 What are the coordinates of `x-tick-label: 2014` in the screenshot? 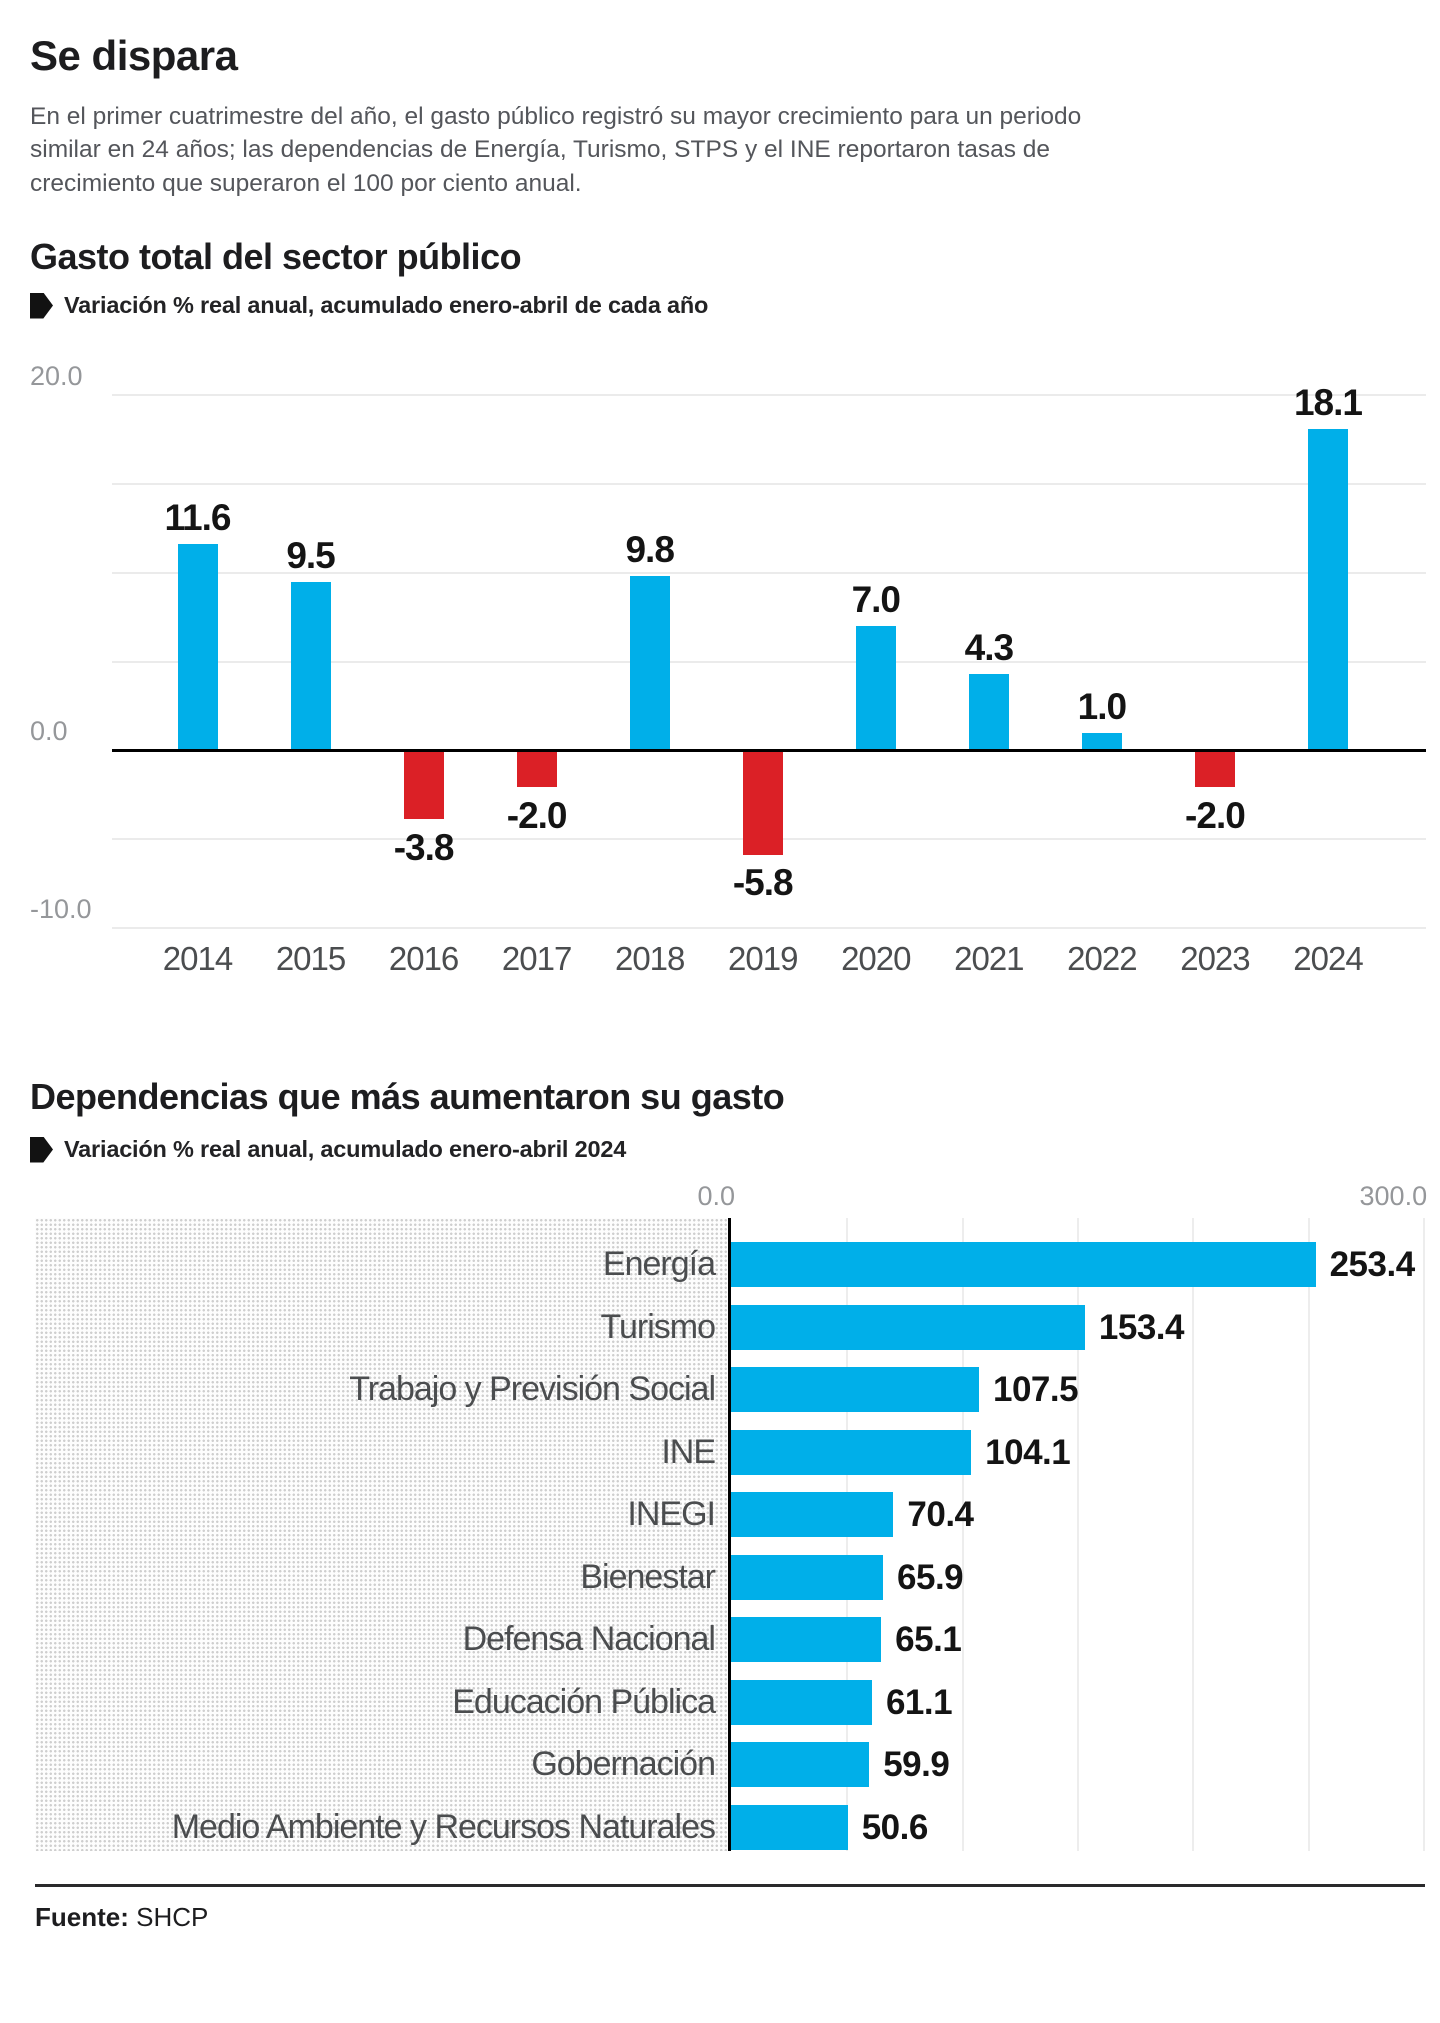 It's located at (197, 958).